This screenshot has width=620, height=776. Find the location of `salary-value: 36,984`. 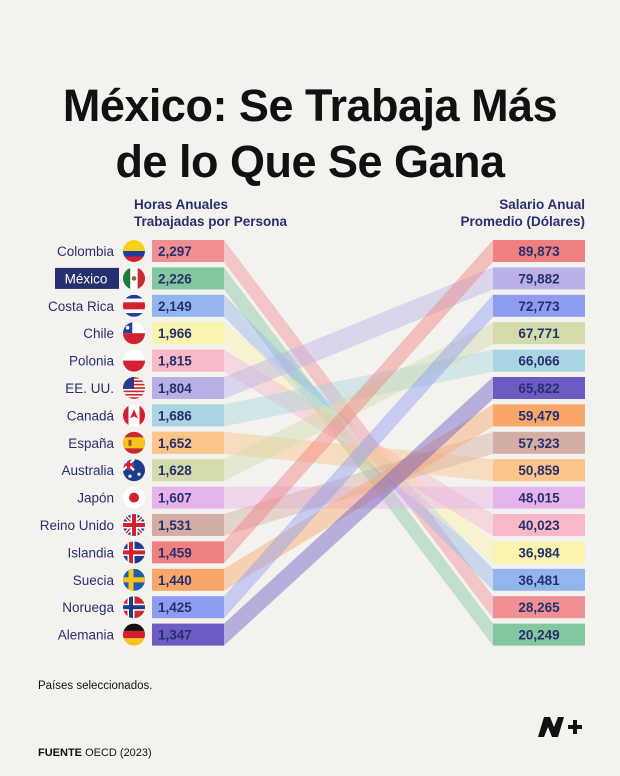

salary-value: 36,984 is located at coordinates (539, 552).